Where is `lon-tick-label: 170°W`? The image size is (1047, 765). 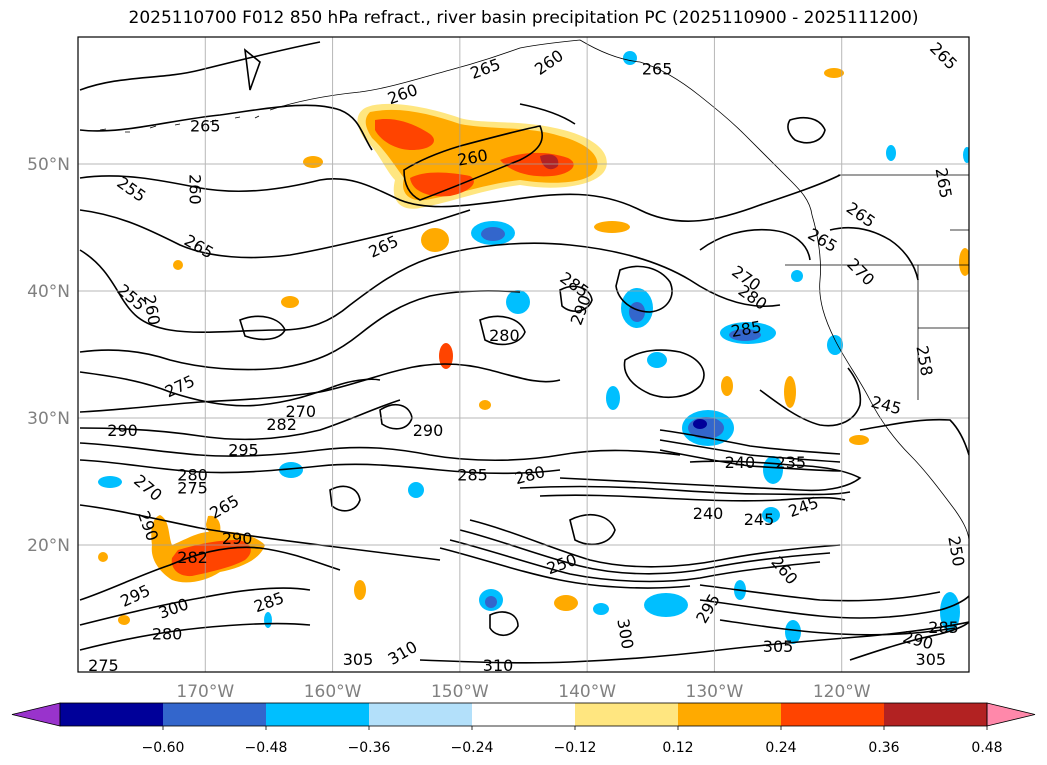 lon-tick-label: 170°W is located at coordinates (205, 692).